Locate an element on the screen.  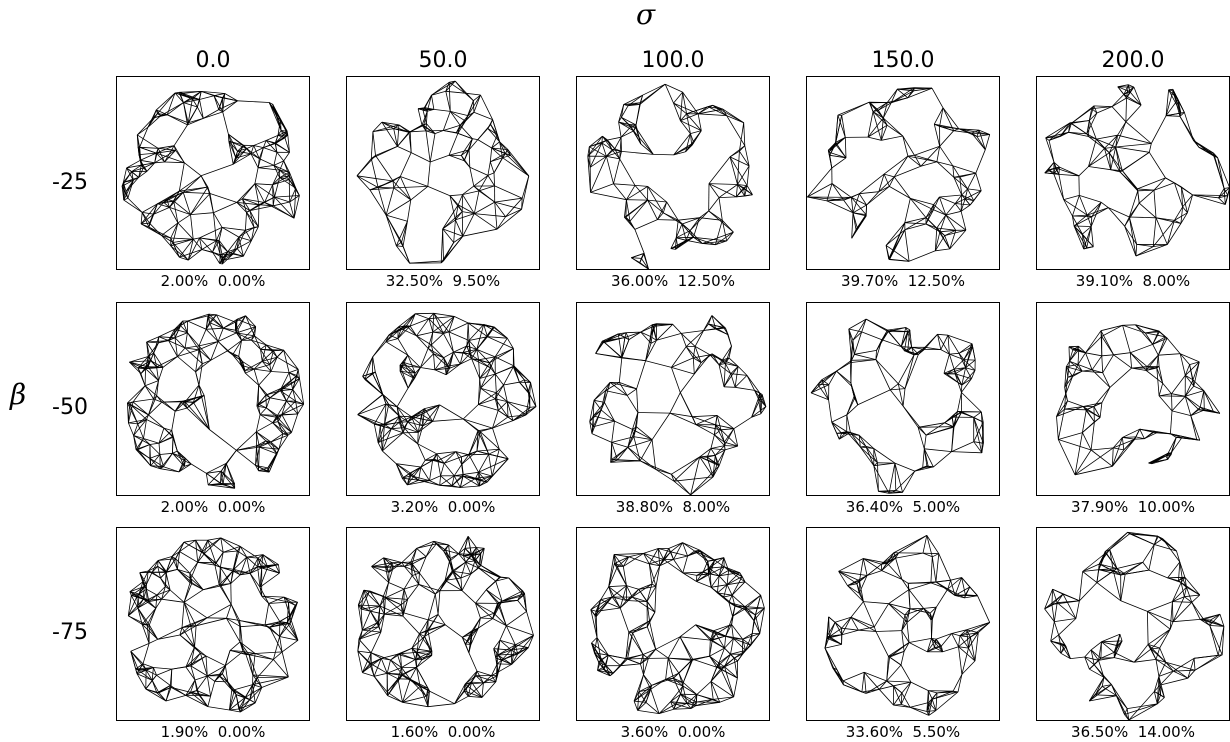
sigma-axis-symbol: σ is located at coordinates (646, 15).